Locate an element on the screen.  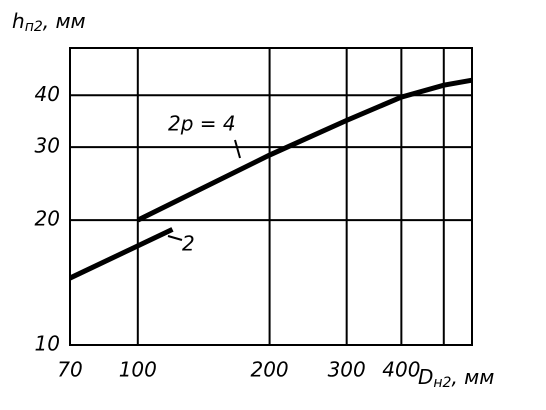
series-label: 2p = 4 is located at coordinates (202, 124).